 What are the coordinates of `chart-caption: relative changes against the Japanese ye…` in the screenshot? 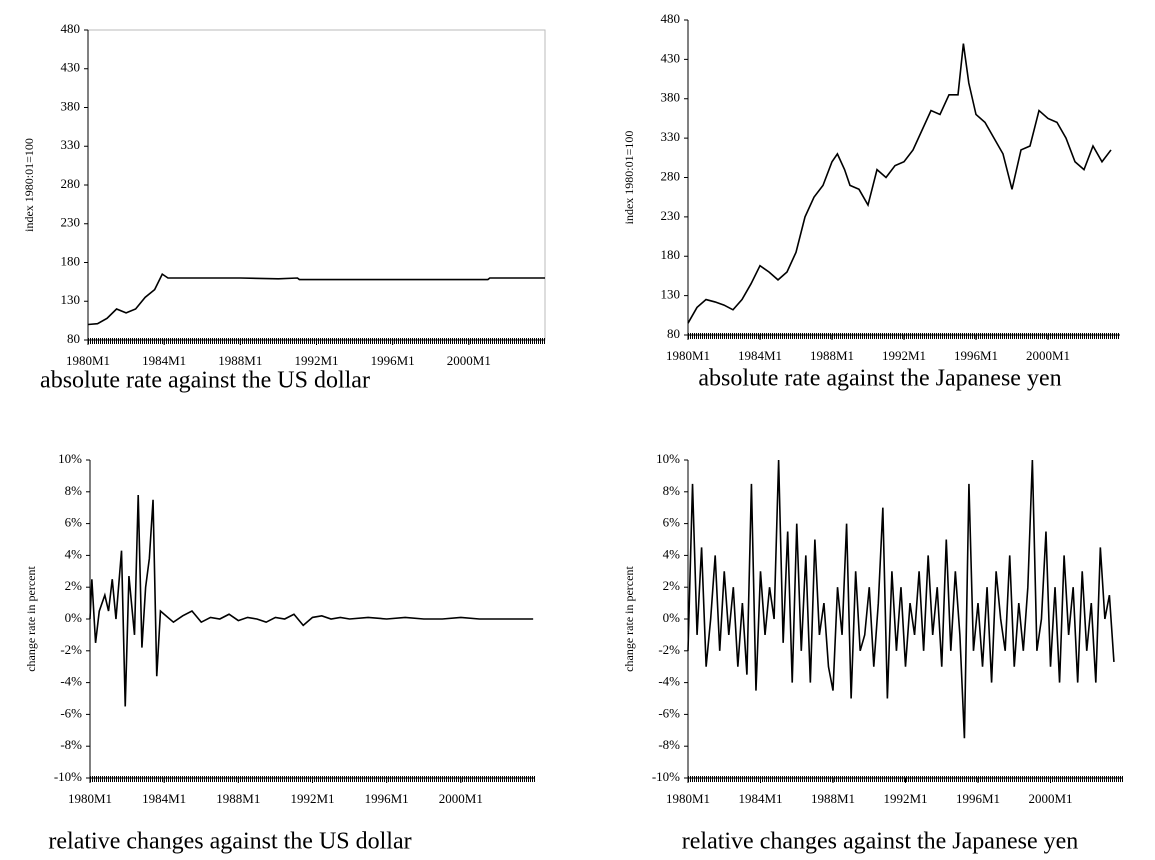 It's located at (880, 842).